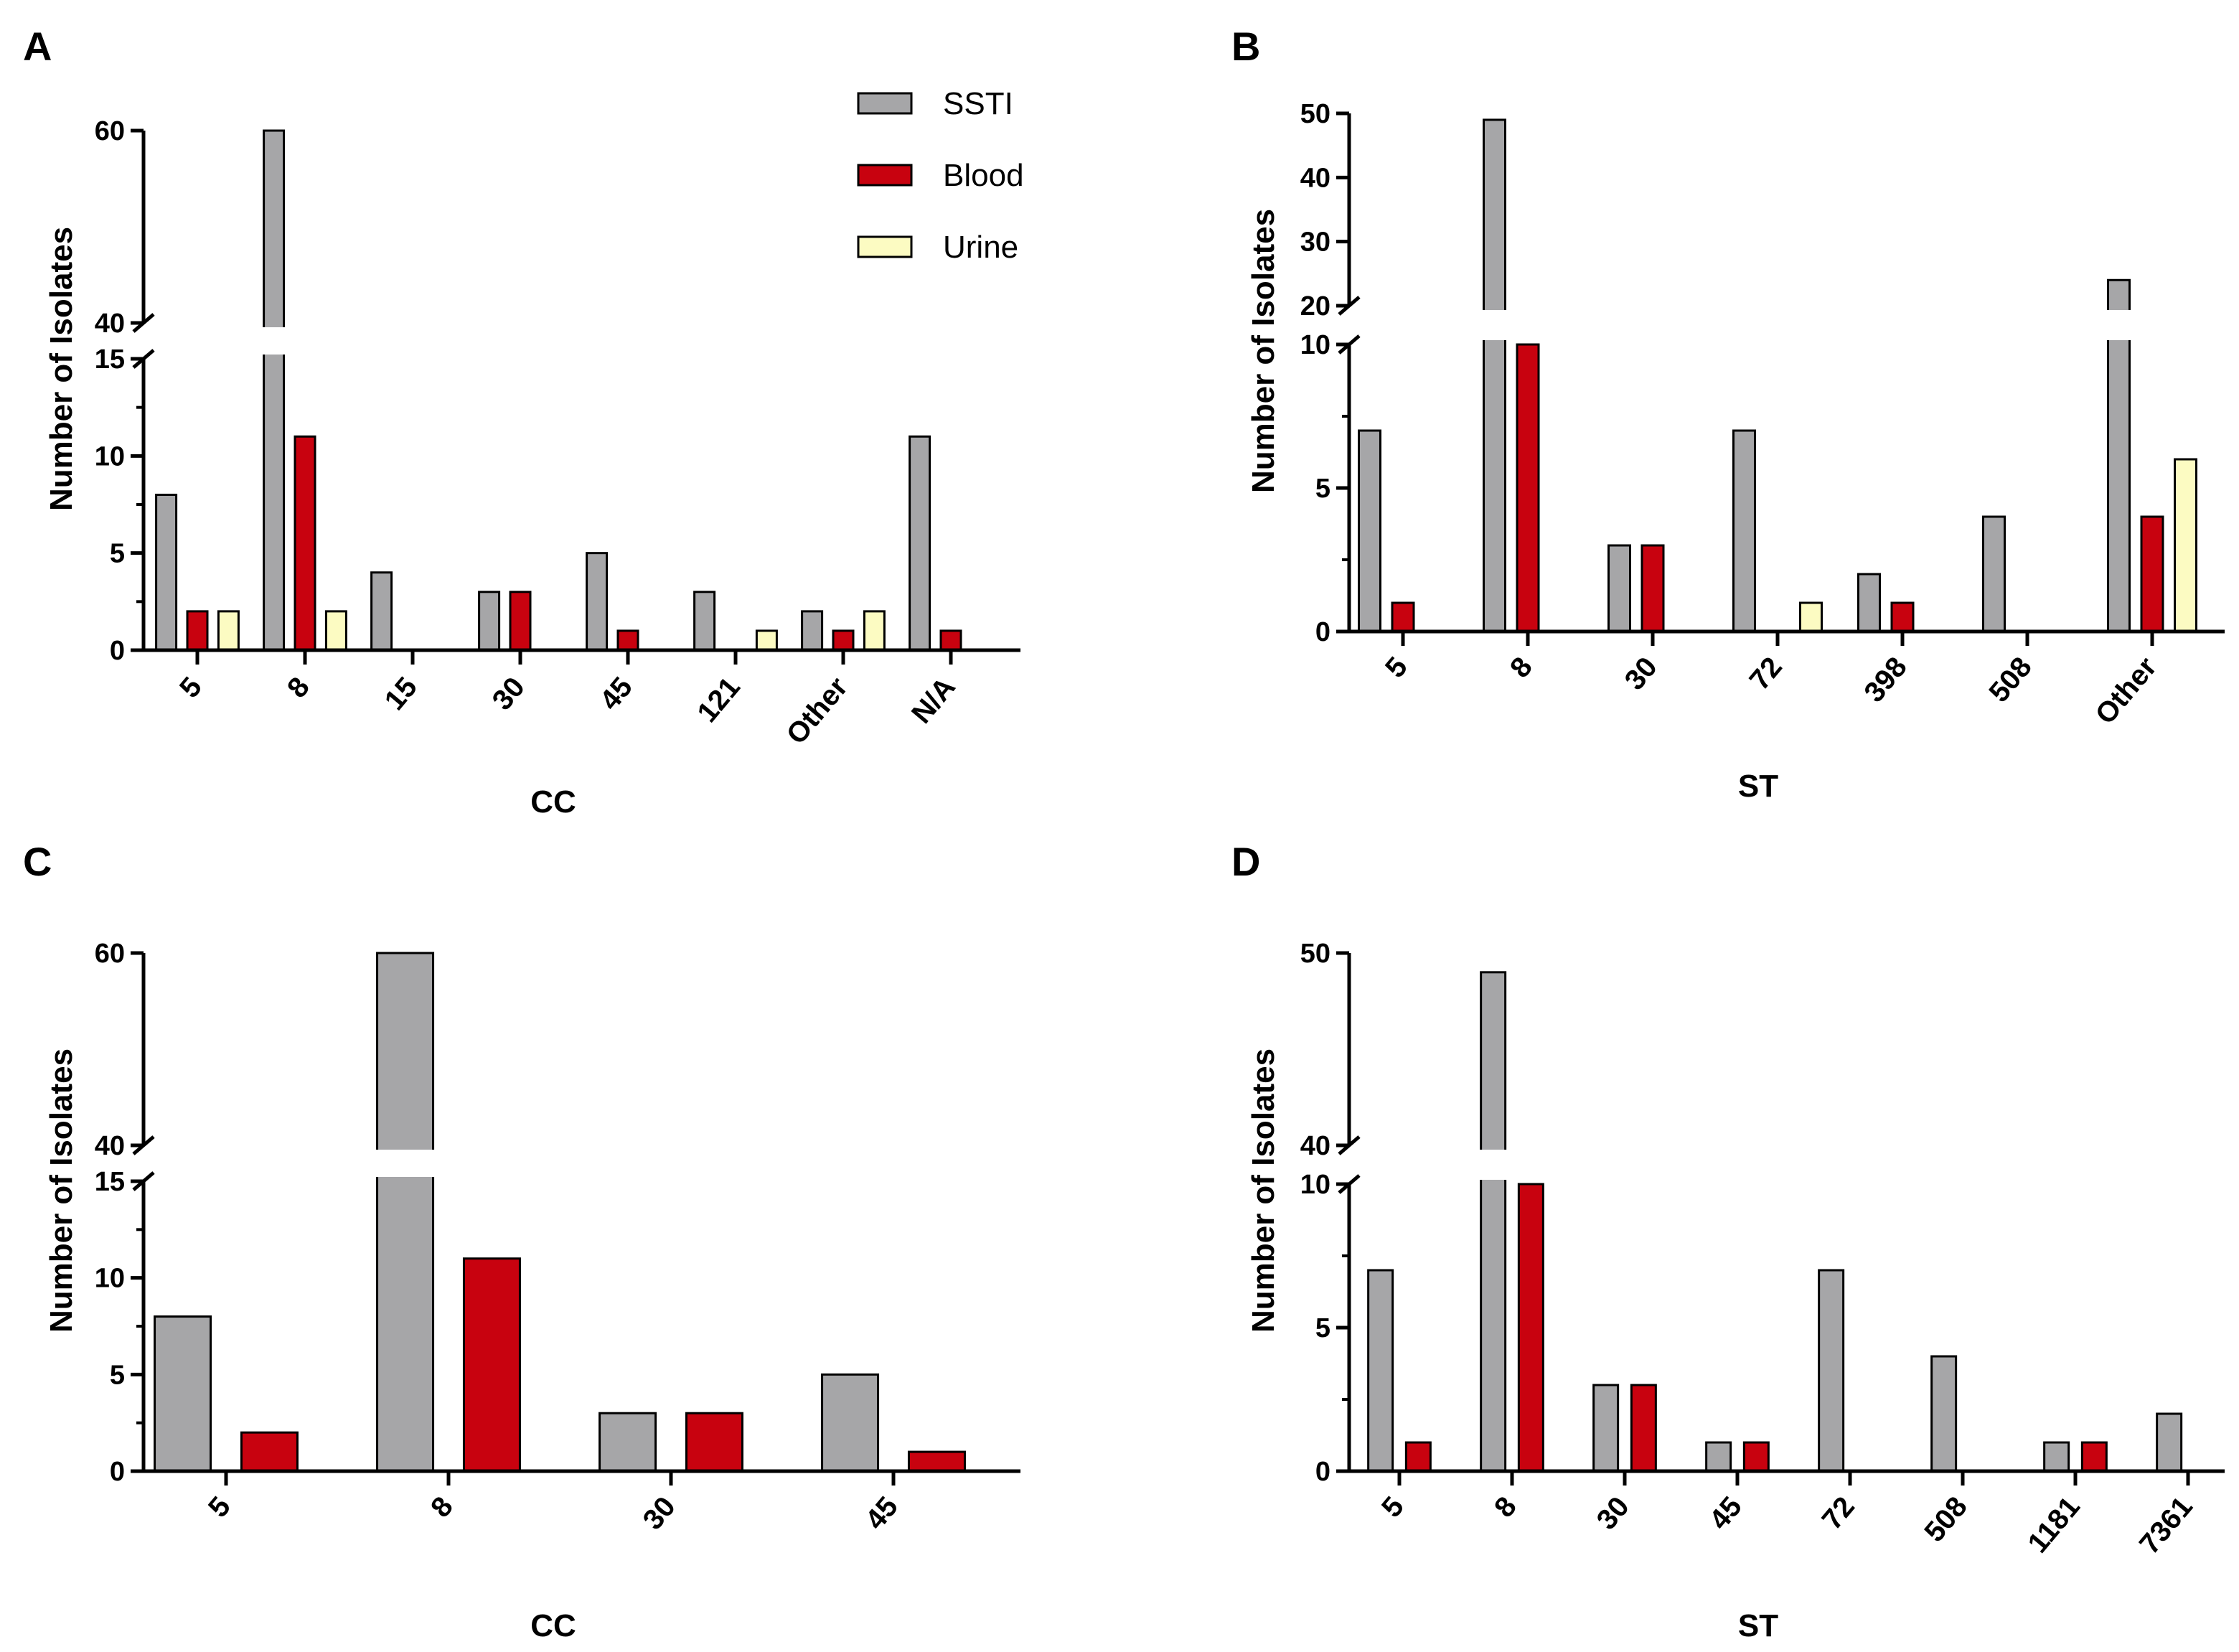 The height and width of the screenshot is (1652, 2239). I want to click on bar-ssti-other, so click(812, 631).